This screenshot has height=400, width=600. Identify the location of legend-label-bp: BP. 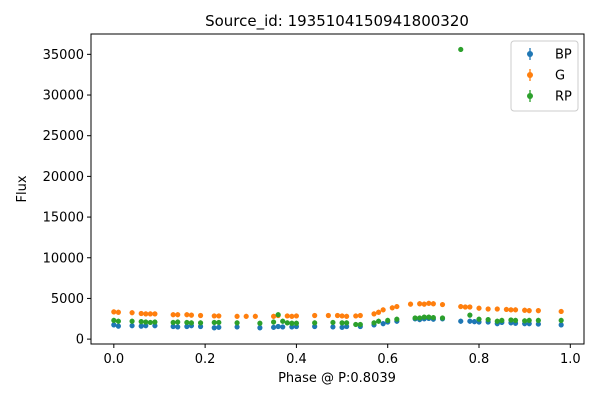
(563, 55).